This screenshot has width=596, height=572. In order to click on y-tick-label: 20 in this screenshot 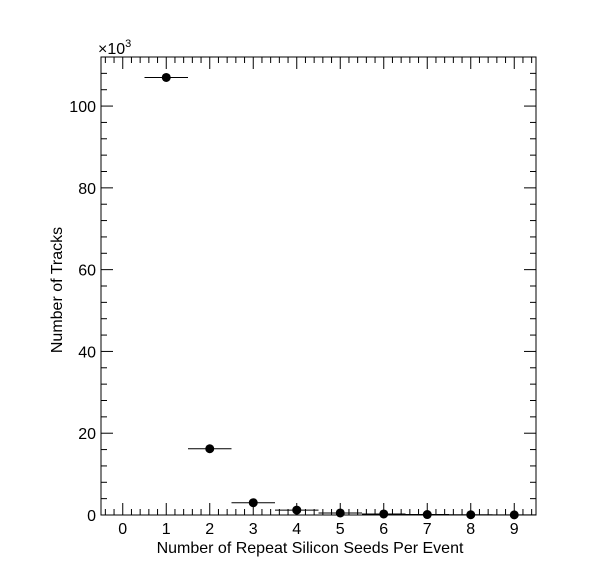, I will do `click(87, 434)`.